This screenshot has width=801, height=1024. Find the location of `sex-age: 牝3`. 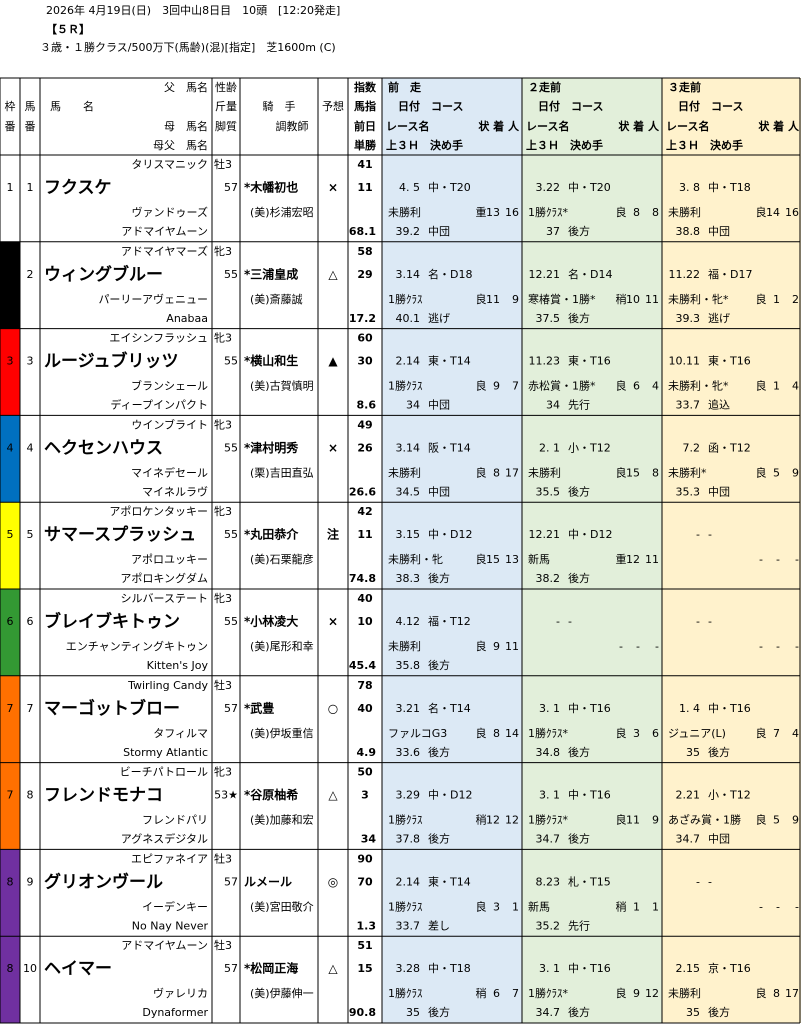

sex-age: 牝3 is located at coordinates (223, 511).